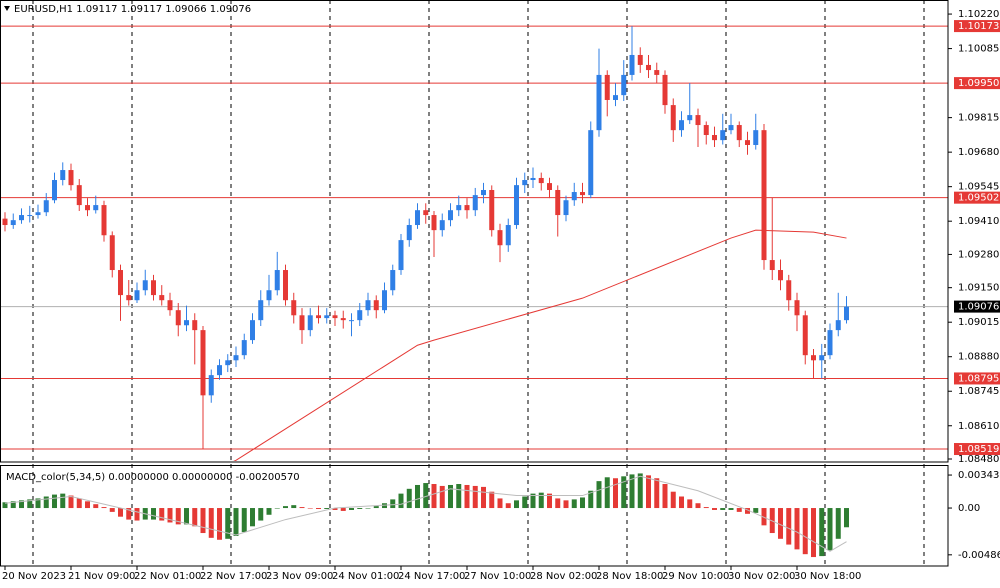  What do you see at coordinates (978, 288) in the screenshot?
I see `y-tick-label: 1.09150` at bounding box center [978, 288].